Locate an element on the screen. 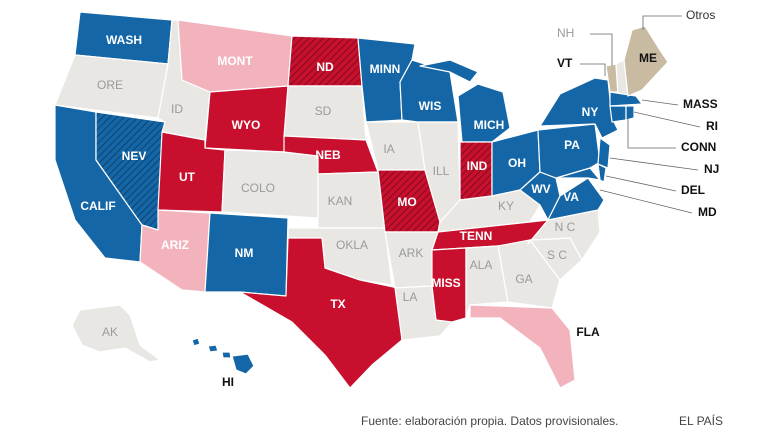 This screenshot has height=434, width=768. label-pa: PA is located at coordinates (572, 145).